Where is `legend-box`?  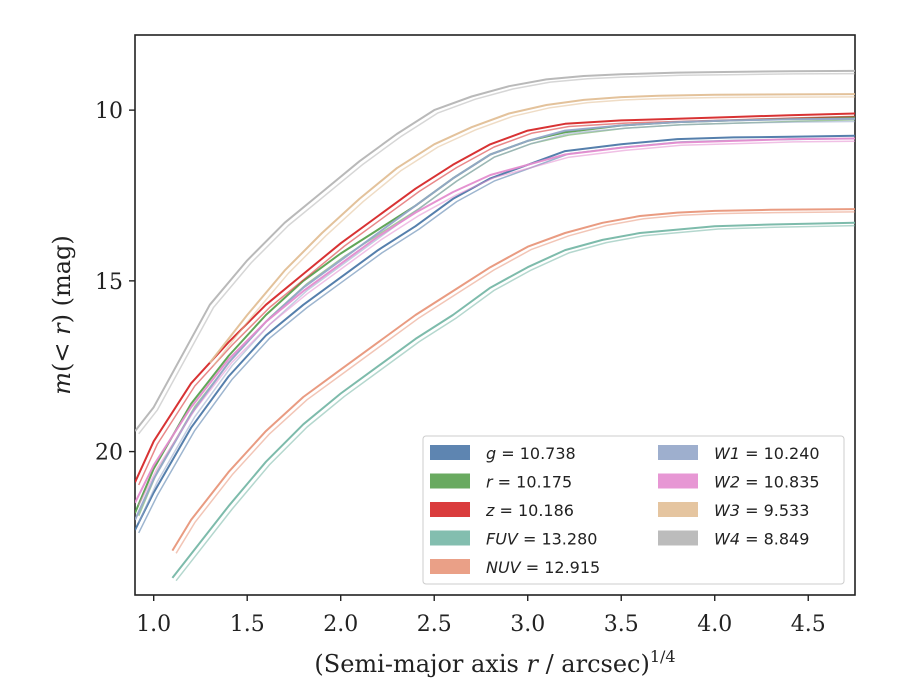 legend-box is located at coordinates (633, 510).